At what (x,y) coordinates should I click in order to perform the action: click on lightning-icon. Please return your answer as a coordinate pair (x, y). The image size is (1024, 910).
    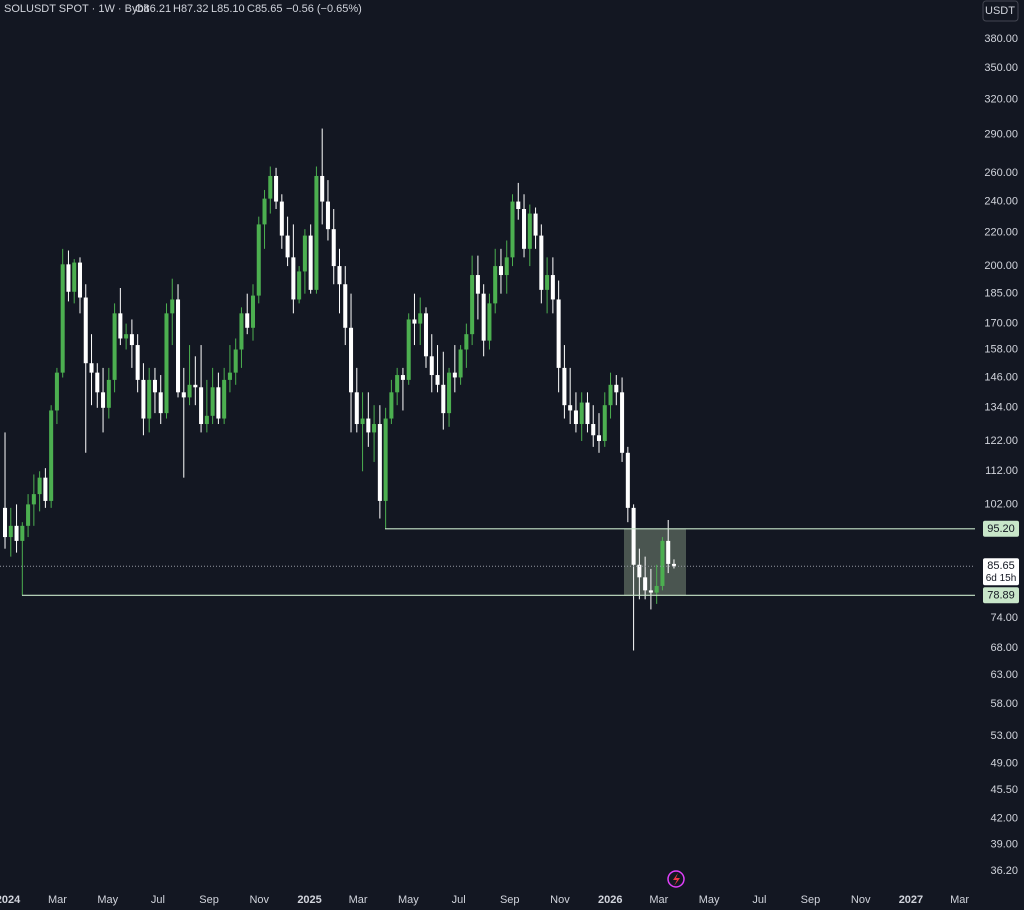
    Looking at the image, I should click on (676, 879).